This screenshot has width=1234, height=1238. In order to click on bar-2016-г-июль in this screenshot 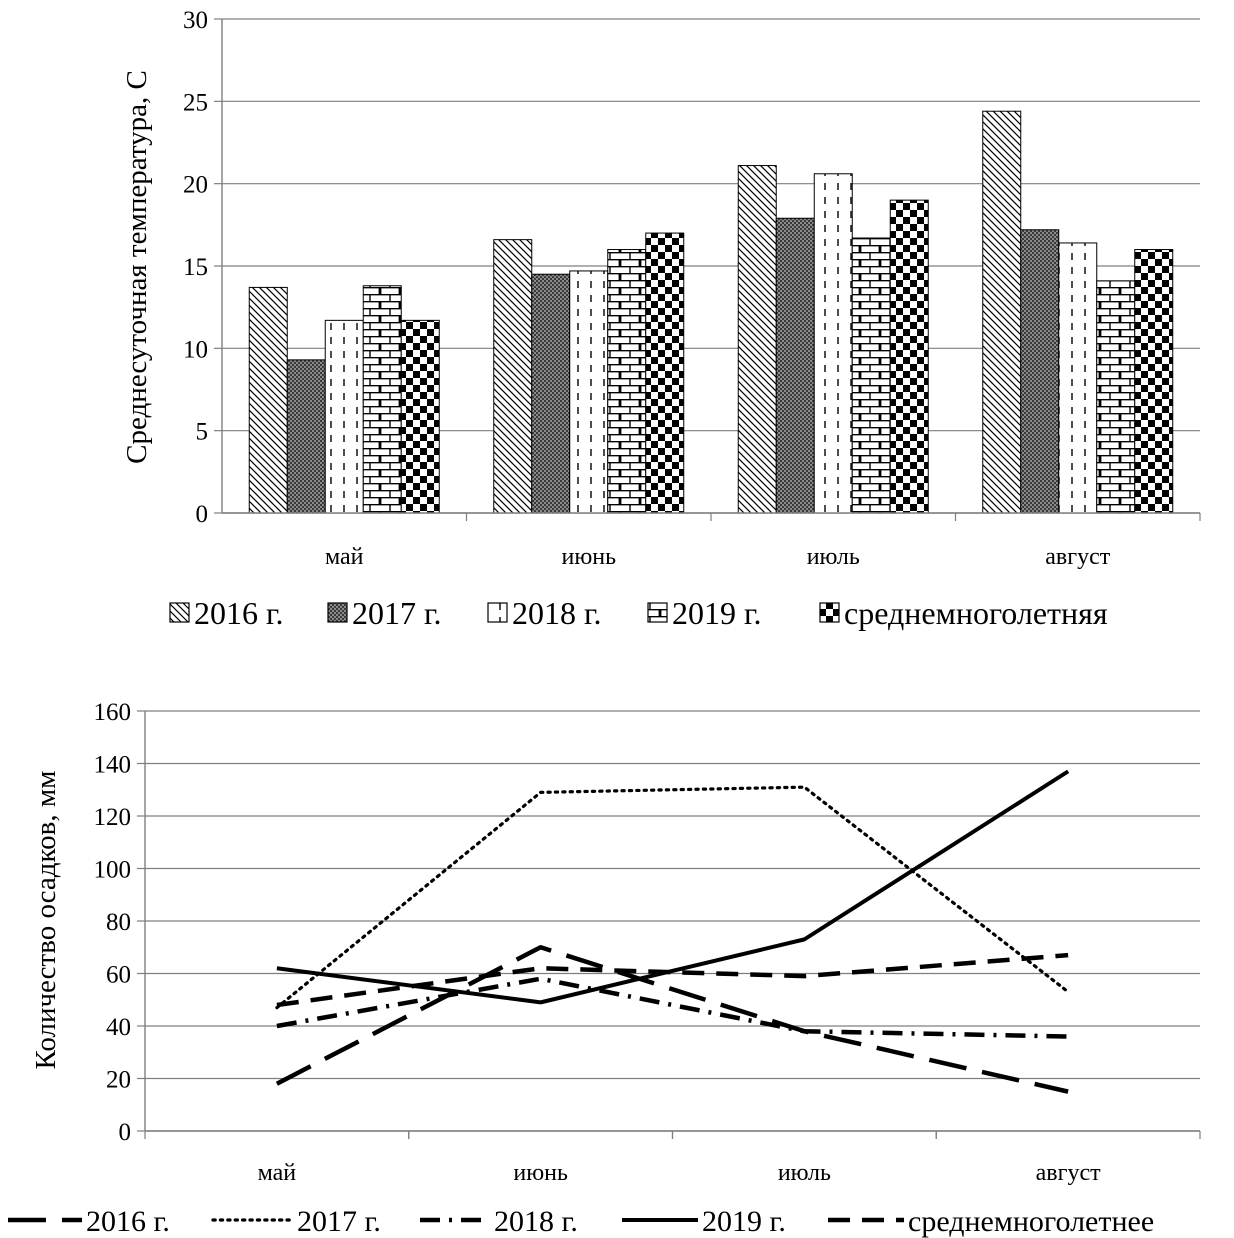, I will do `click(757, 339)`.